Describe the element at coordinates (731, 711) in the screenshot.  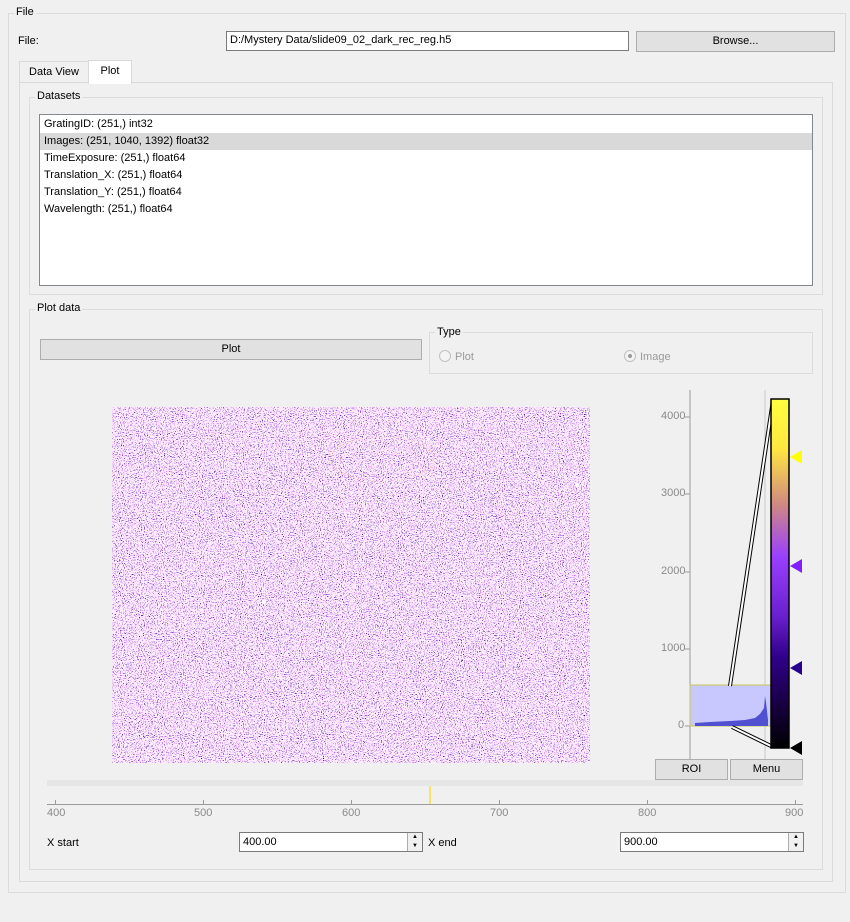
I see `histogram-curve` at that location.